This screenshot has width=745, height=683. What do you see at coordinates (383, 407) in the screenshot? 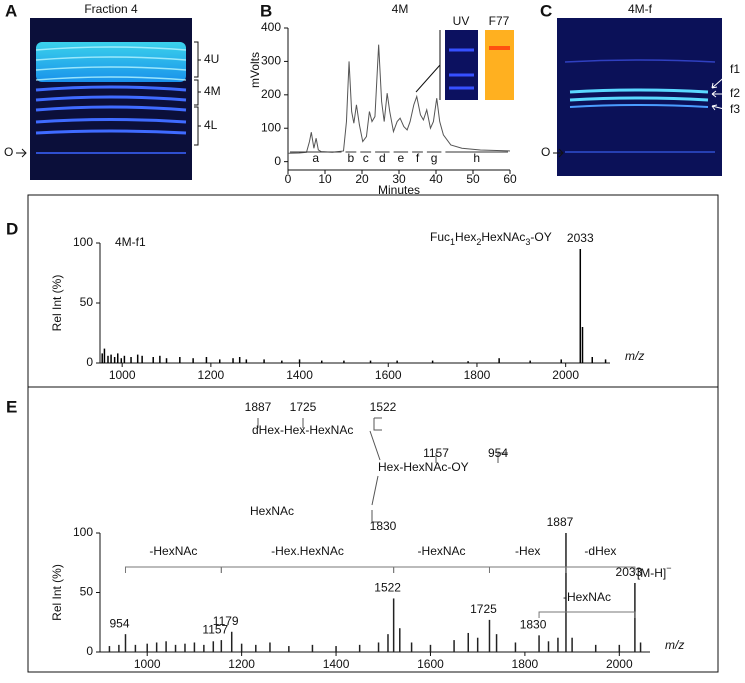
I see `fragment-label: 1522` at bounding box center [383, 407].